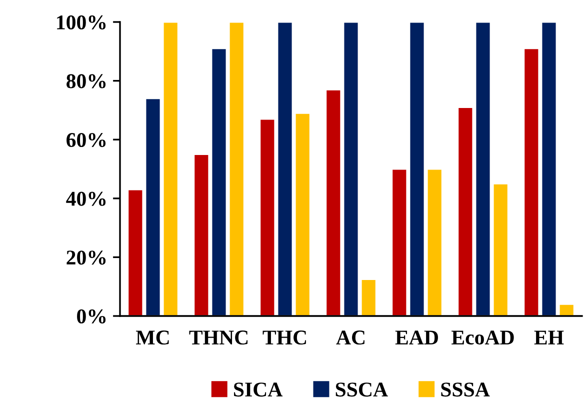  Describe the element at coordinates (91, 316) in the screenshot. I see `y-tick-label: 0%` at that location.